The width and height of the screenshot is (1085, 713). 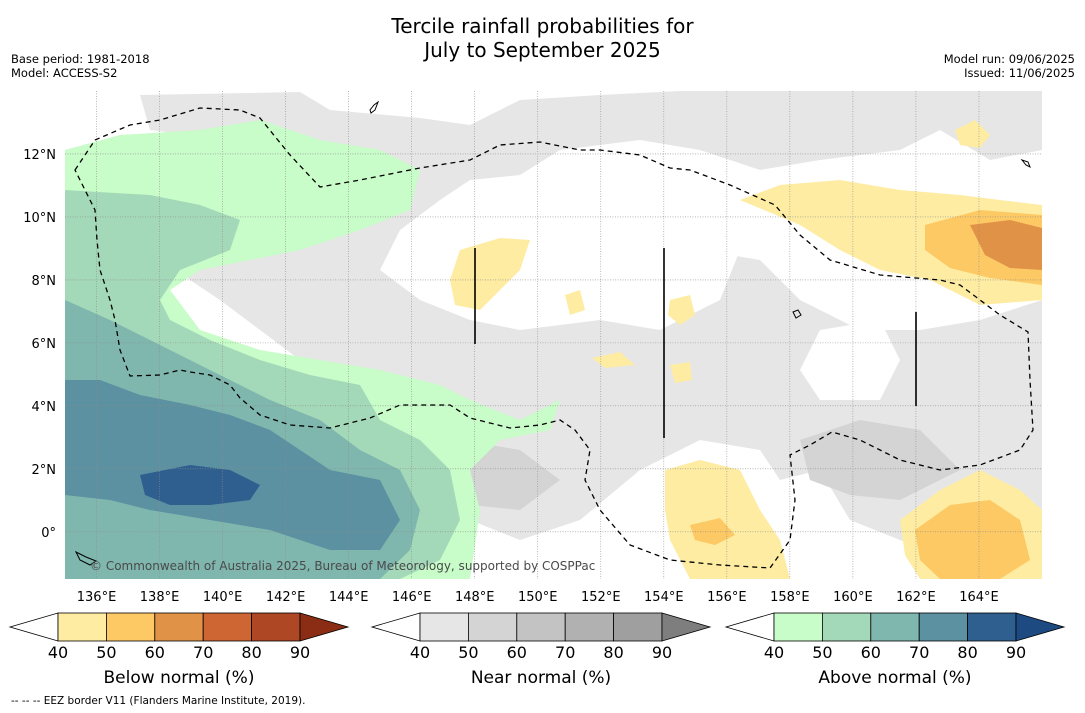 What do you see at coordinates (160, 597) in the screenshot?
I see `lon-tick-label: 138°E` at bounding box center [160, 597].